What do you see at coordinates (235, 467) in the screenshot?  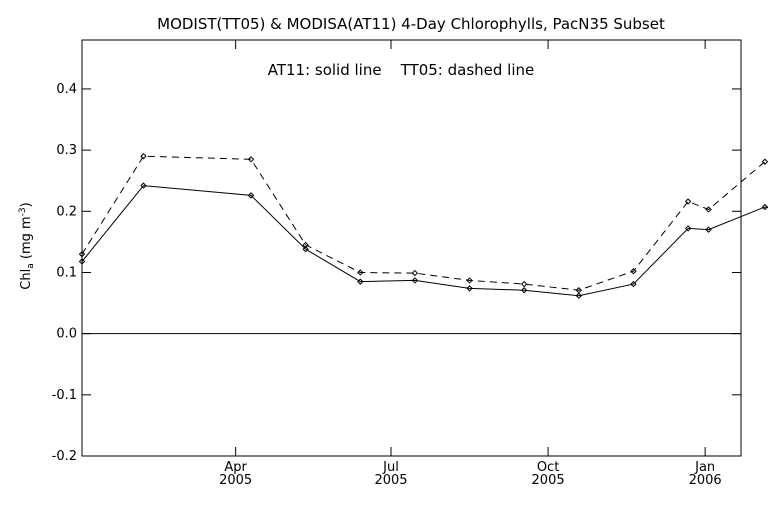 I see `x-tick-month: Apr` at bounding box center [235, 467].